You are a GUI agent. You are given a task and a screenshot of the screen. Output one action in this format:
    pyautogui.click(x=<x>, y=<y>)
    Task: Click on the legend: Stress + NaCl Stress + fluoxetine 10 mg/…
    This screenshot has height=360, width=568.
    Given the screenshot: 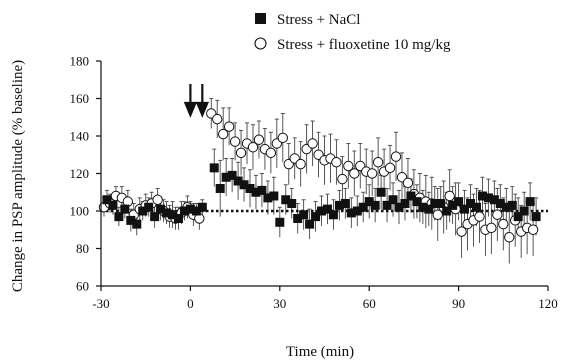 What is the action you would take?
    pyautogui.click(x=352, y=32)
    